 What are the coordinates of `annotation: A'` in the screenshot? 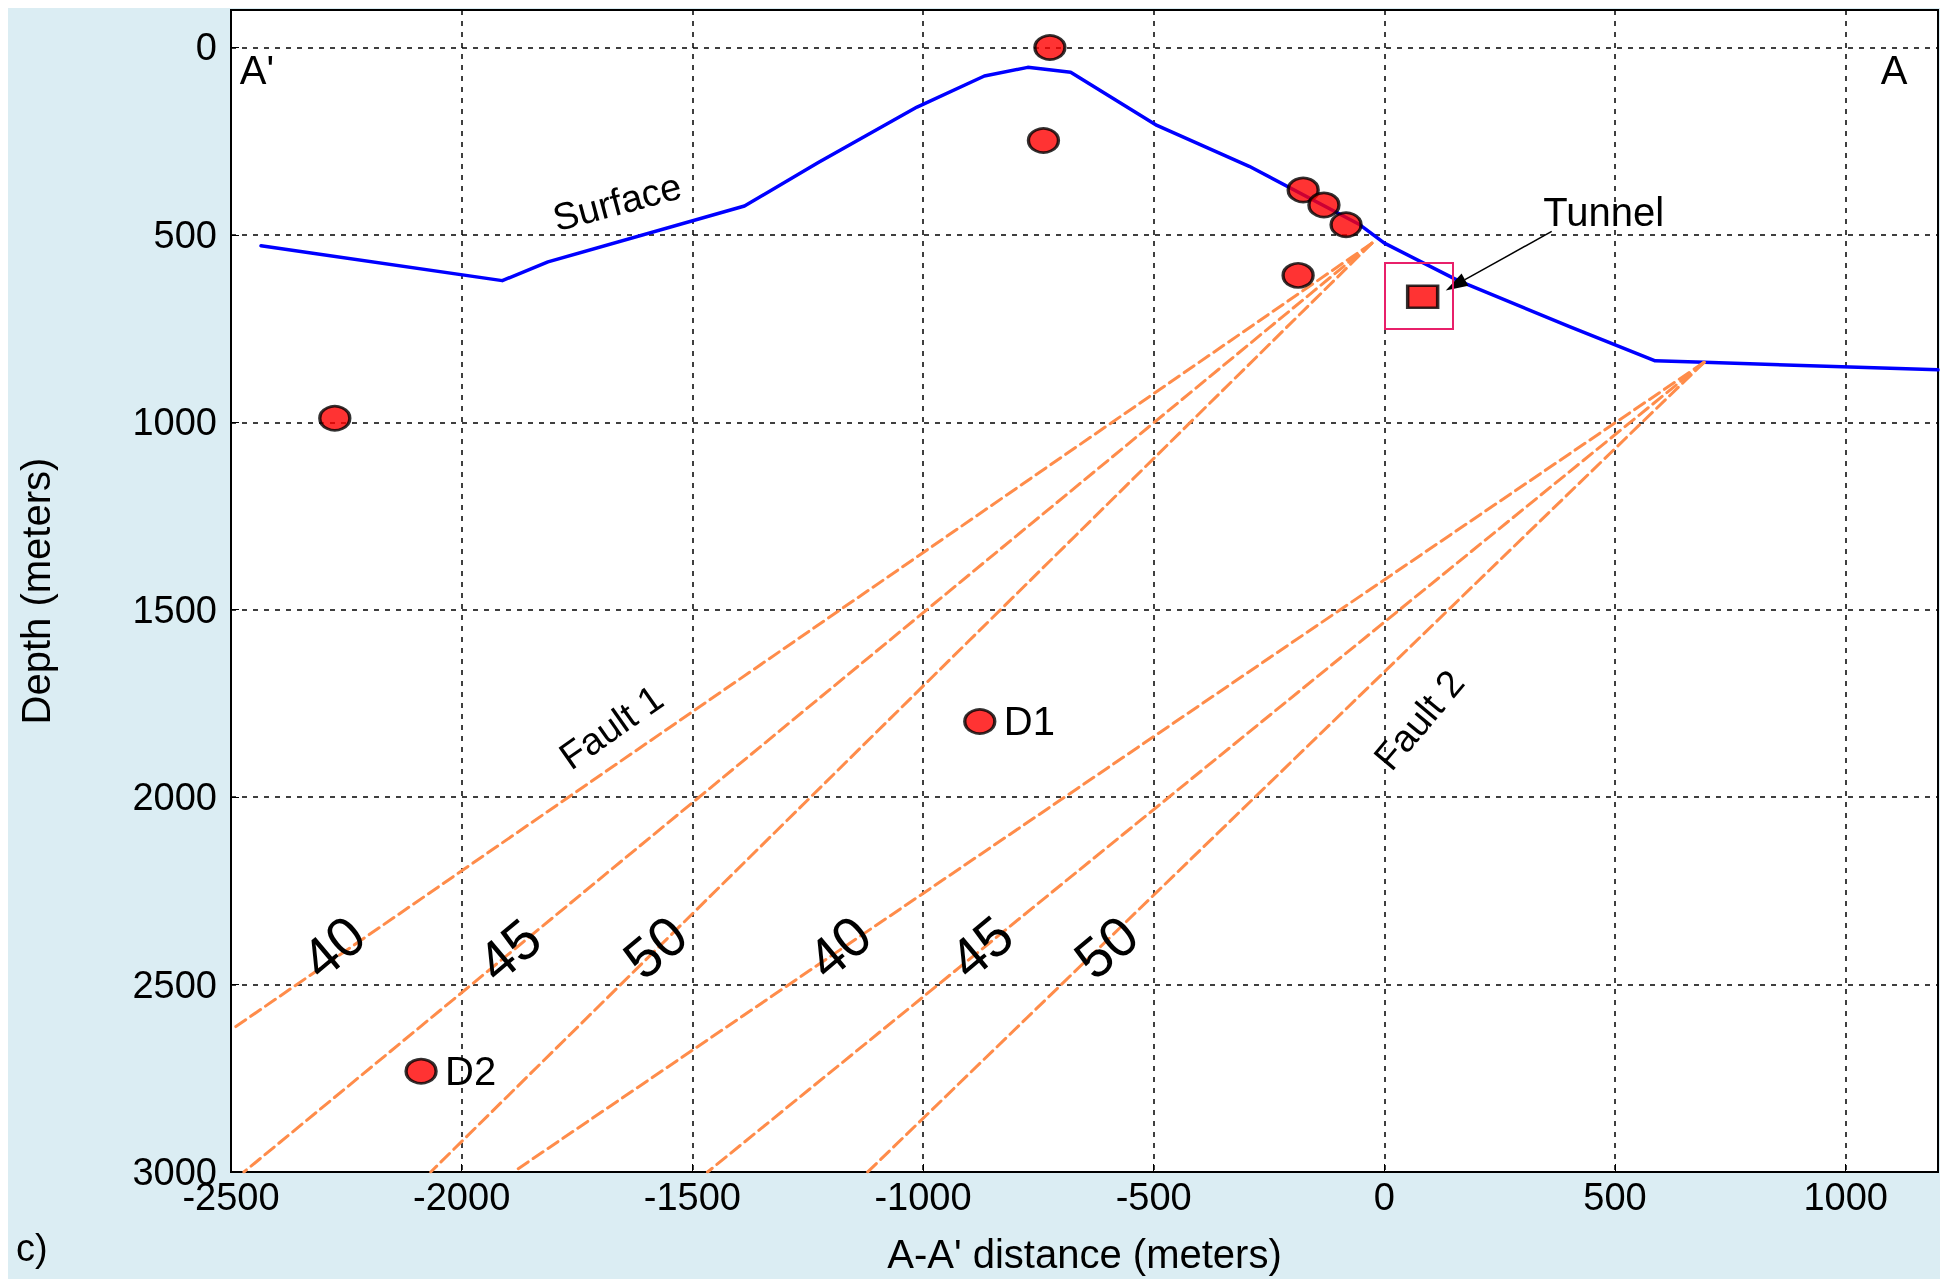 It's located at (257, 70).